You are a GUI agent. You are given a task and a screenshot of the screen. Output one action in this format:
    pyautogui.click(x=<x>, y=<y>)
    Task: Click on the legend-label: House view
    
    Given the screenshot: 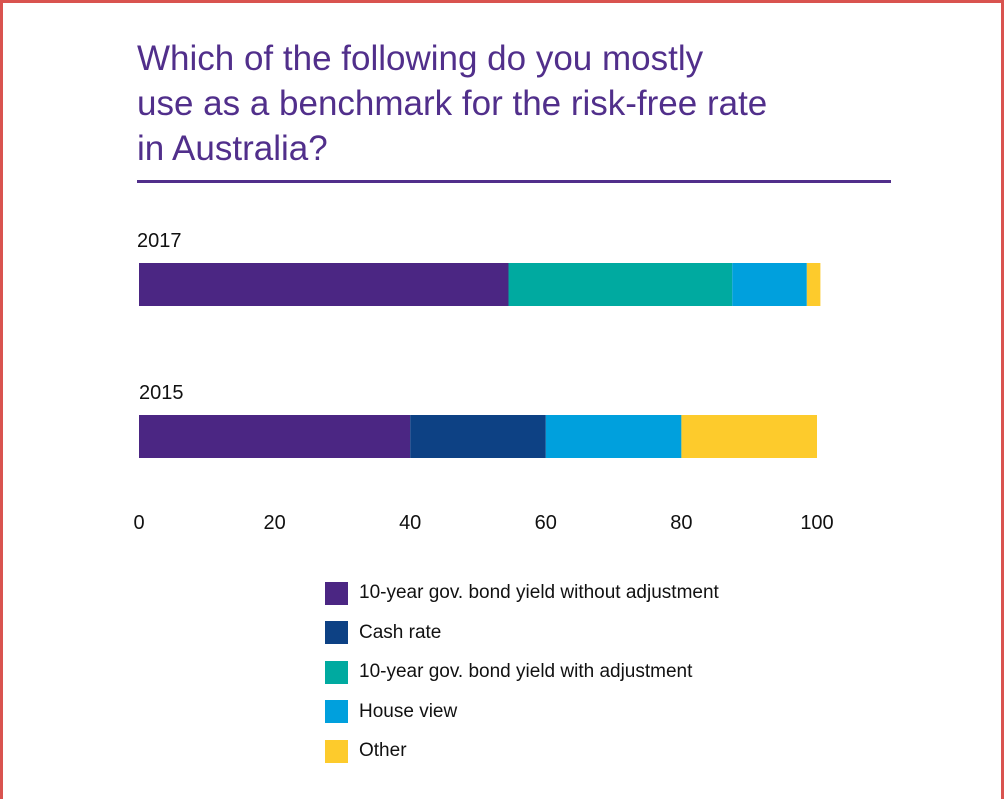 What is the action you would take?
    pyautogui.click(x=408, y=711)
    